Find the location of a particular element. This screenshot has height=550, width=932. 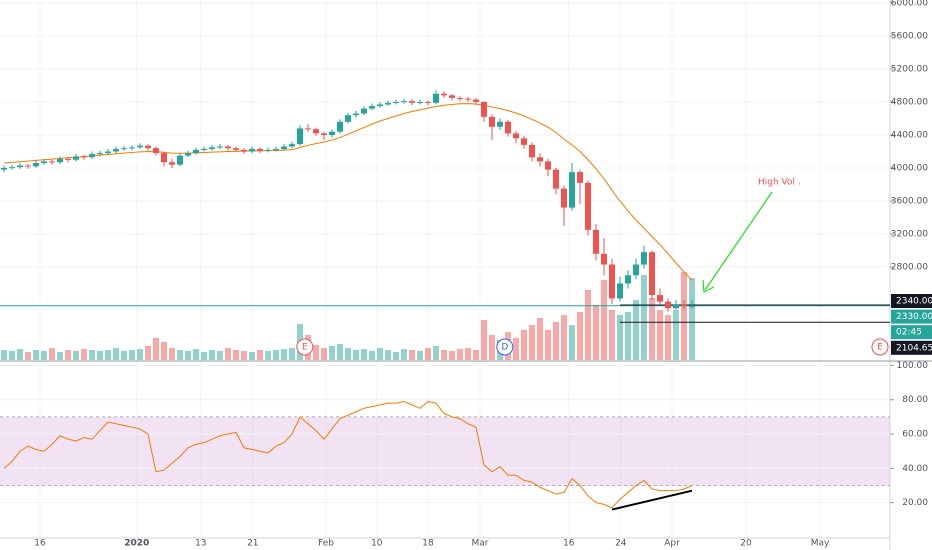

x-tick-label: 10 is located at coordinates (377, 544).